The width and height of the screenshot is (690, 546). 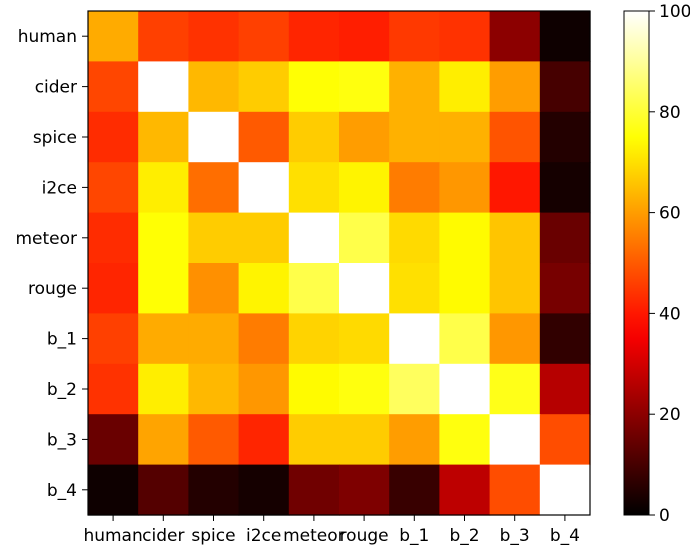 What do you see at coordinates (163, 288) in the screenshot?
I see `heatmap-cell-rouge-cider` at bounding box center [163, 288].